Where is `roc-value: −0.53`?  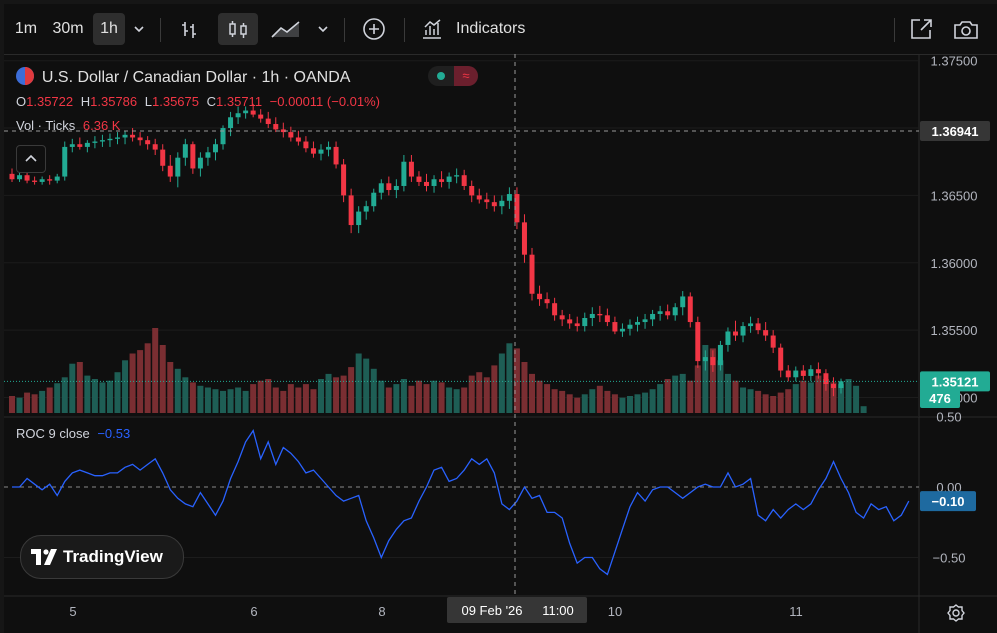 roc-value: −0.53 is located at coordinates (114, 433).